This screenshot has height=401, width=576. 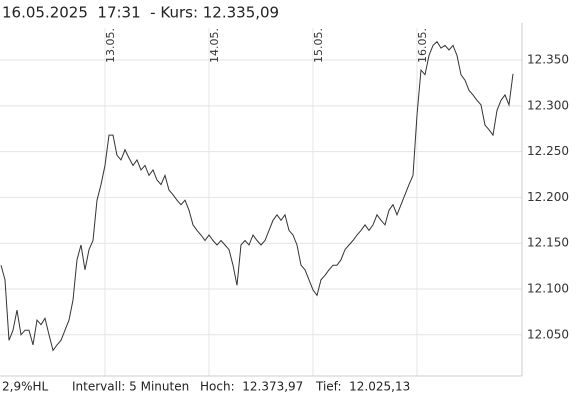 What do you see at coordinates (548, 60) in the screenshot?
I see `y-tick-label: 12.350` at bounding box center [548, 60].